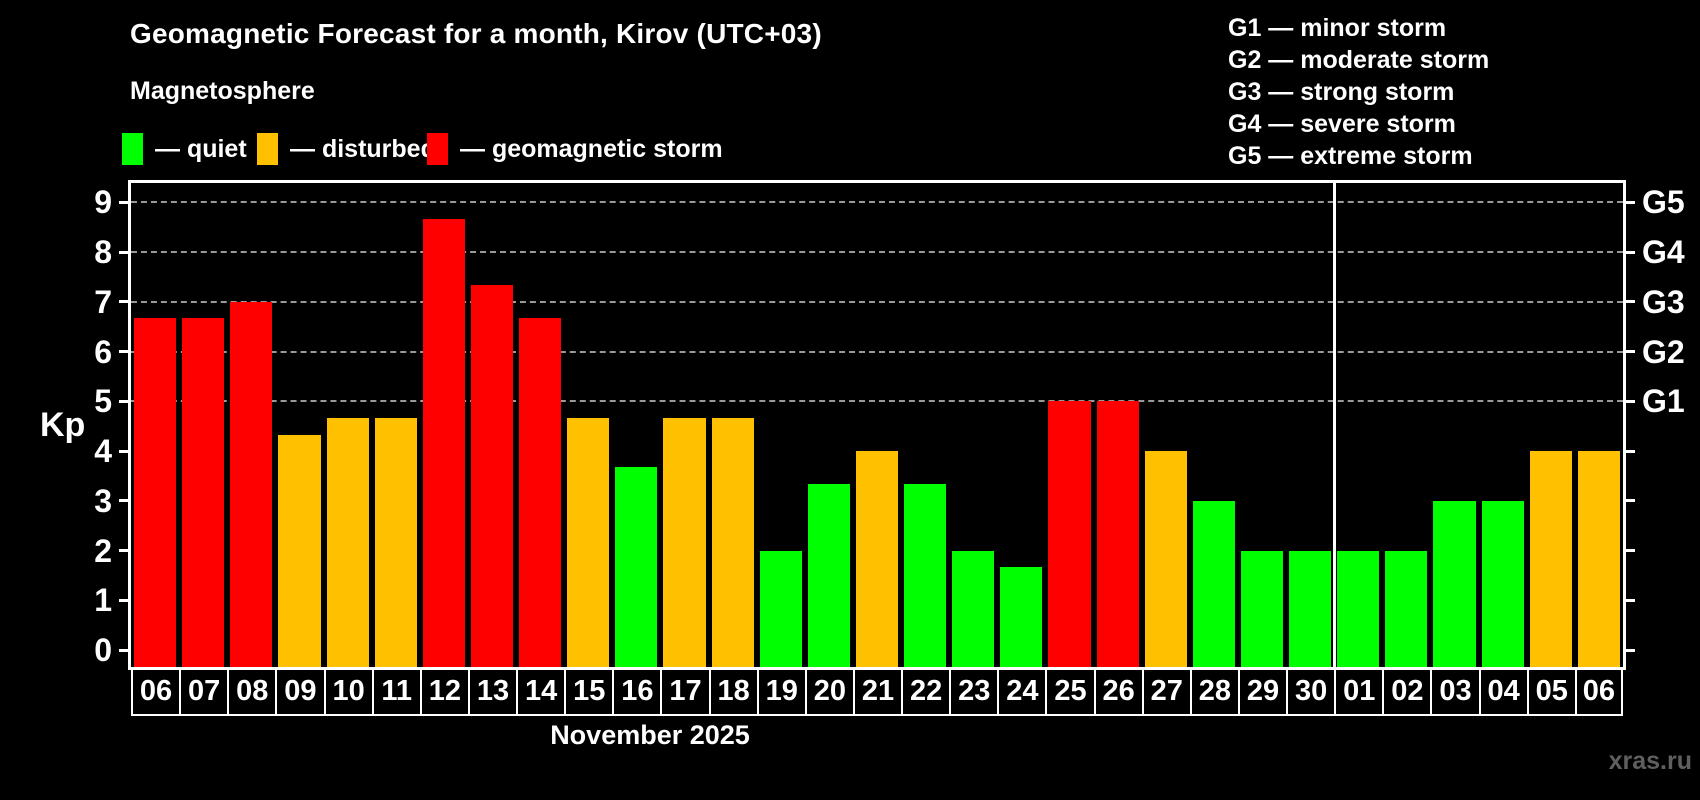  Describe the element at coordinates (1663, 252) in the screenshot. I see `g-scale-label-g4: G4` at that location.